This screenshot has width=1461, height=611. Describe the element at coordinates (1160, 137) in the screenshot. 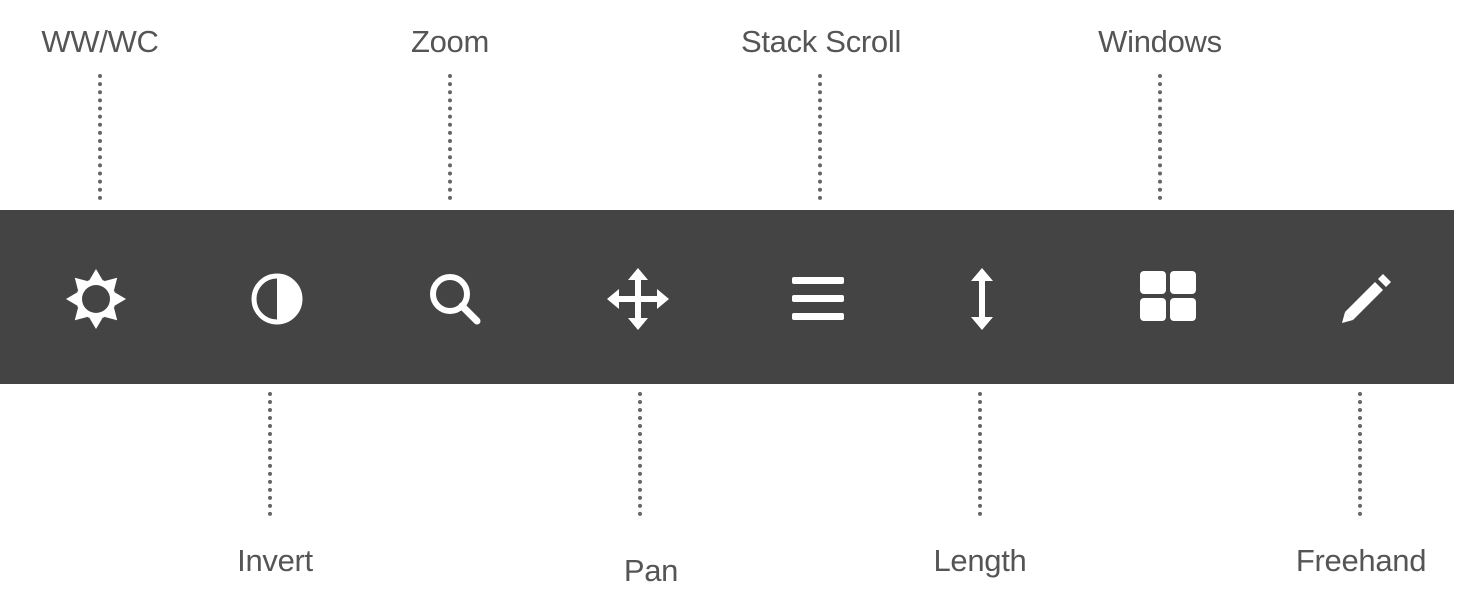

I see `leader-line-windows` at that location.